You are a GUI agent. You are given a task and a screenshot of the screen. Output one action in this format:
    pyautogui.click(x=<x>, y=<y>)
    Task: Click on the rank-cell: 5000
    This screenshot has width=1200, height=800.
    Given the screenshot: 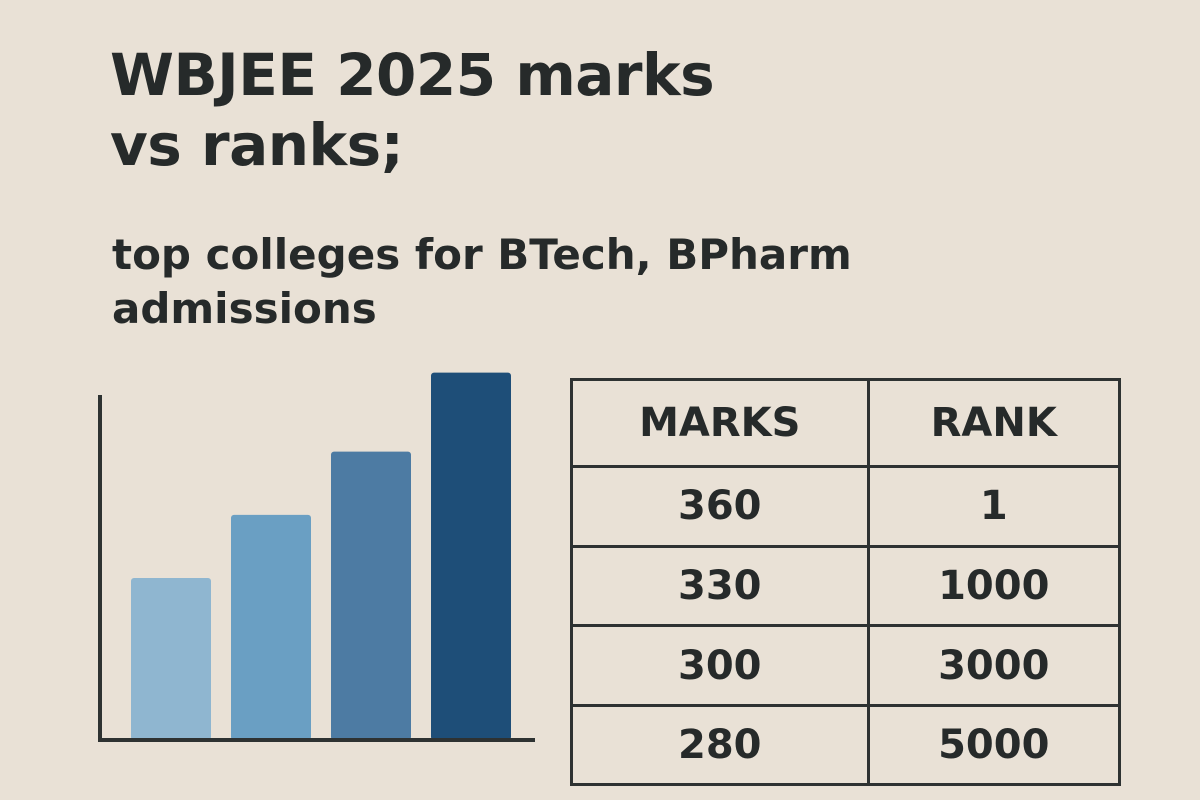 What is the action you would take?
    pyautogui.click(x=992, y=743)
    